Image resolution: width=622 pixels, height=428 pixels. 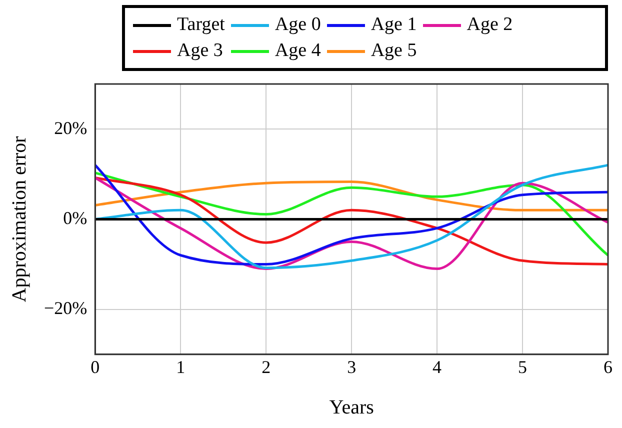 What do you see at coordinates (95, 366) in the screenshot?
I see `x-tick-label: 0` at bounding box center [95, 366].